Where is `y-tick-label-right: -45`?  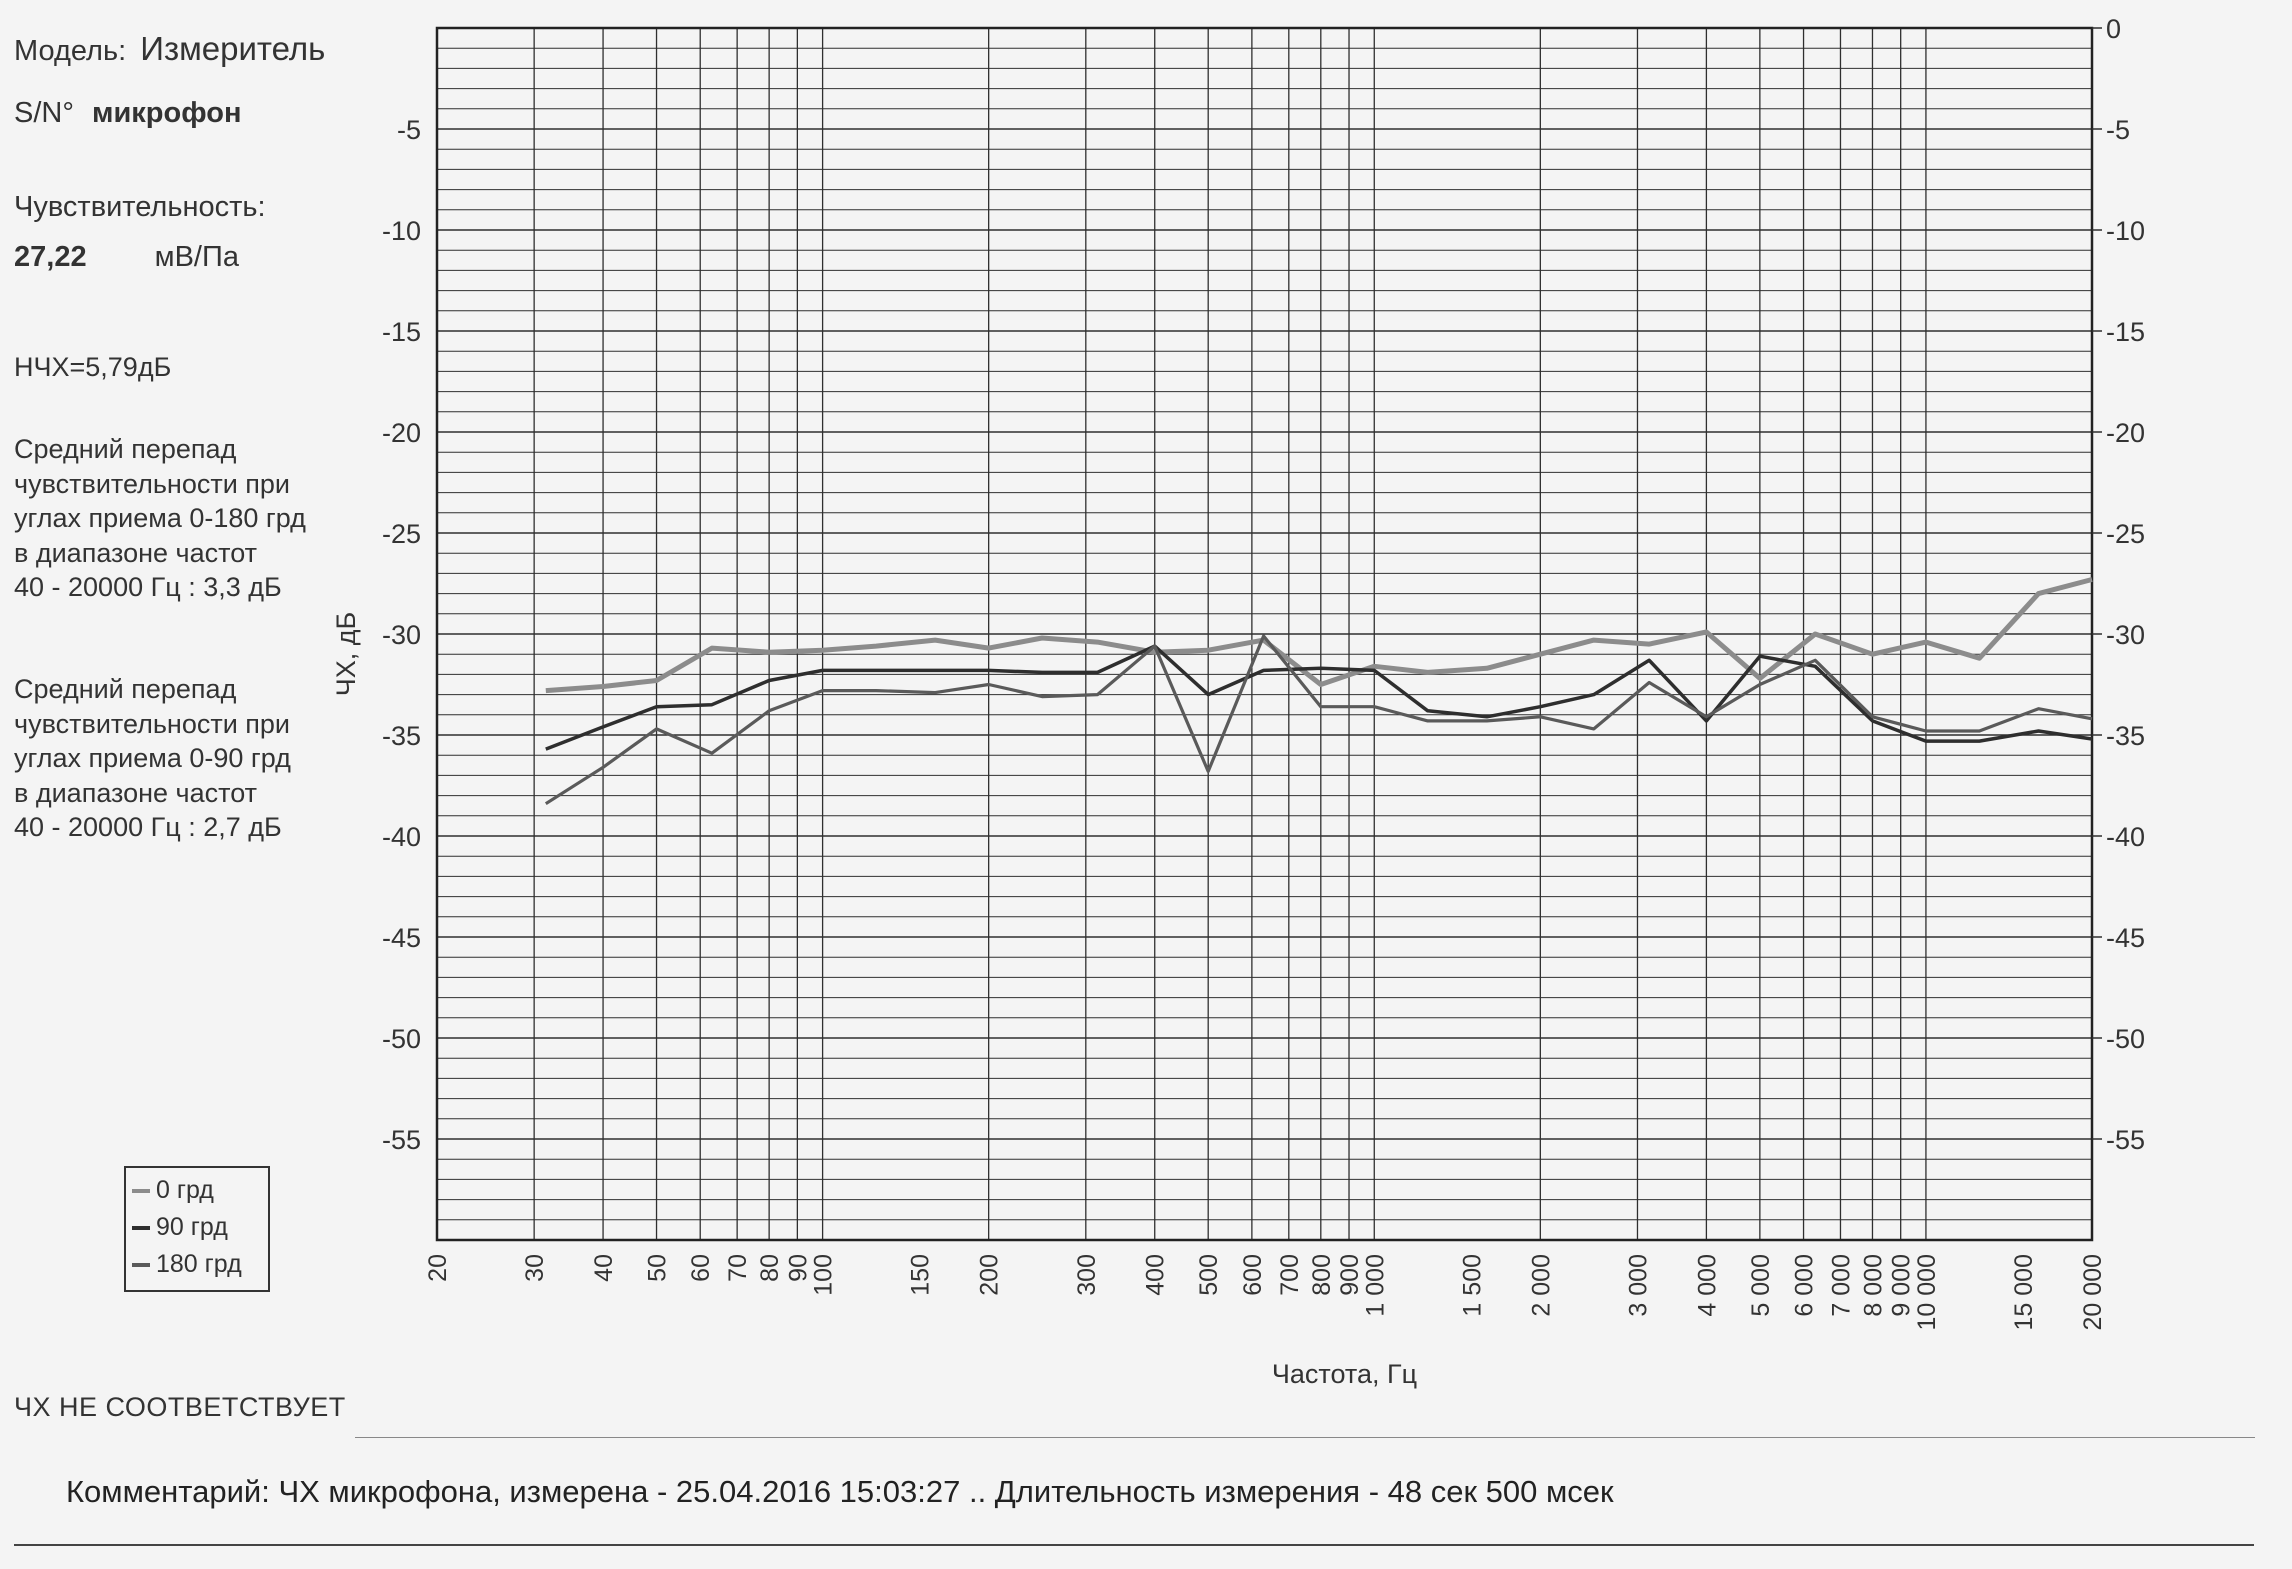 y-tick-label-right: -45 is located at coordinates (2125, 938).